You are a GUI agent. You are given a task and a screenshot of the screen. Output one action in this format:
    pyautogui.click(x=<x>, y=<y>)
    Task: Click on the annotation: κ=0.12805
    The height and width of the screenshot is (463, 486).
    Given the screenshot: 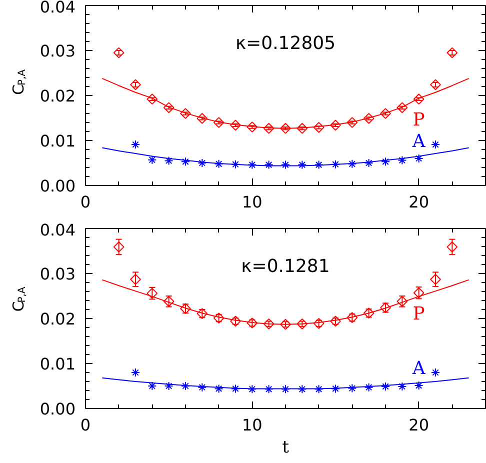 What is the action you would take?
    pyautogui.click(x=285, y=43)
    